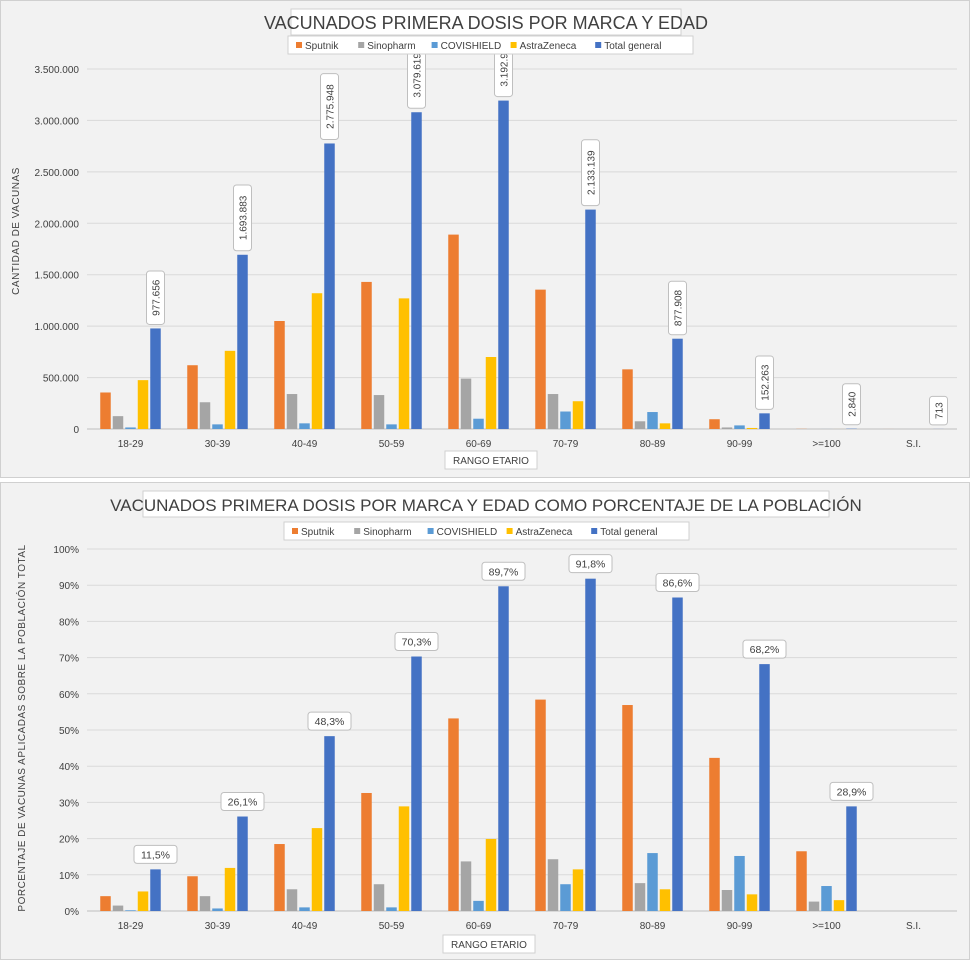  Describe the element at coordinates (504, 572) in the screenshot. I see `data-label: 89,7%` at that location.